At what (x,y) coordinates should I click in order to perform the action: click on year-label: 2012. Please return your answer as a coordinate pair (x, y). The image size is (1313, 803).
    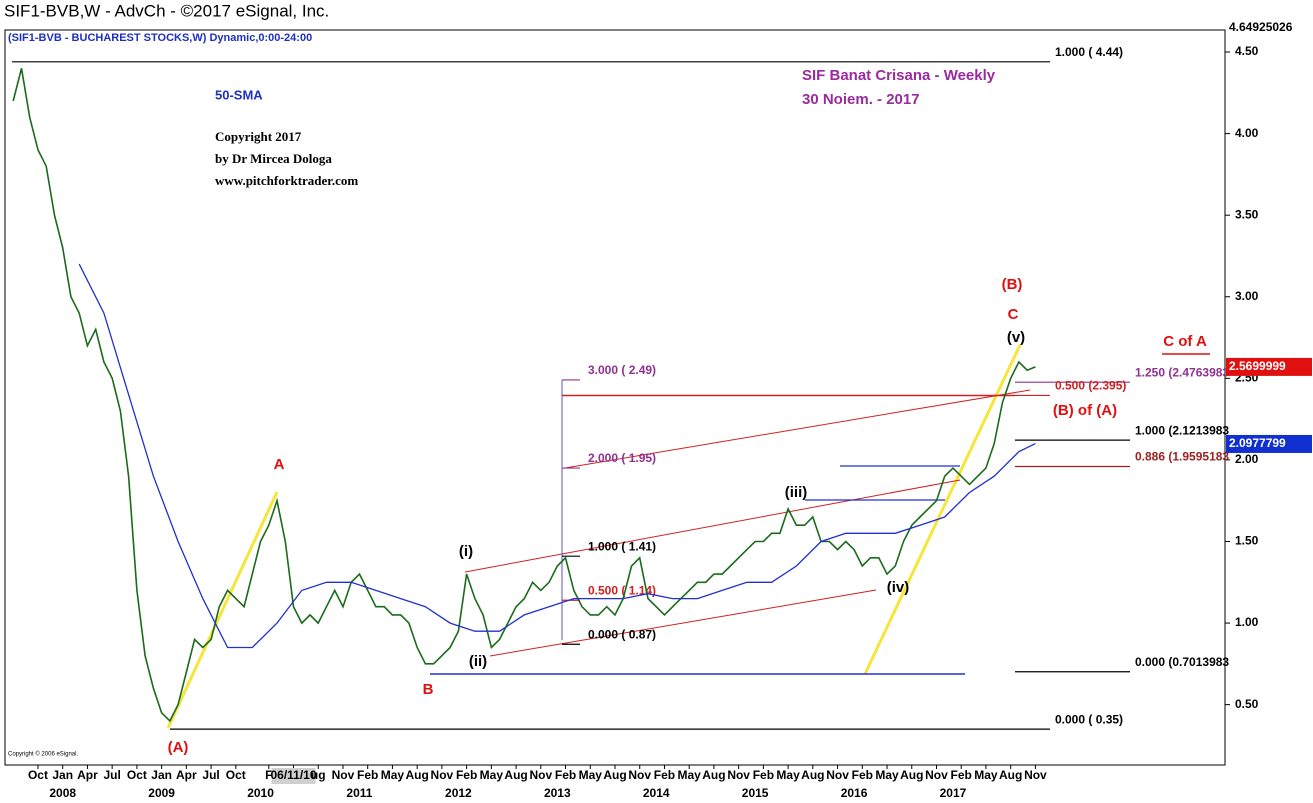
    Looking at the image, I should click on (458, 793).